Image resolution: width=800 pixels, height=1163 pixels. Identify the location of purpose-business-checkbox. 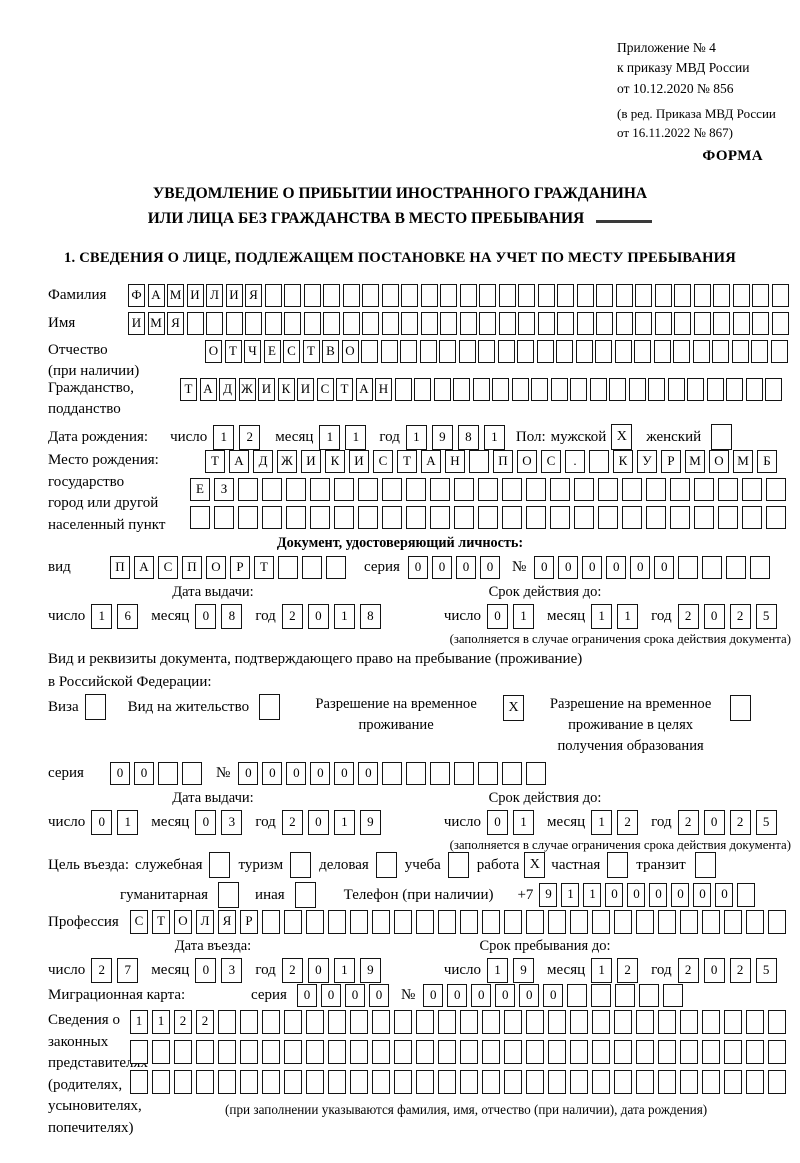
(386, 865).